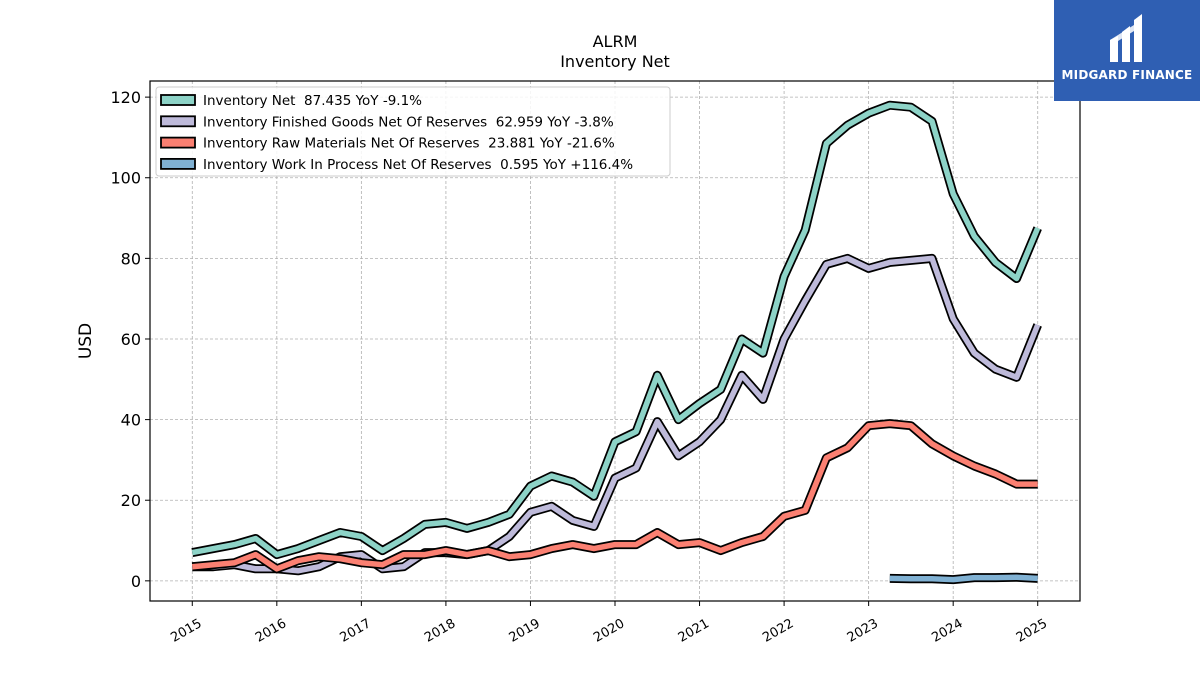  Describe the element at coordinates (271, 631) in the screenshot. I see `x-tick-label: 2016` at that location.